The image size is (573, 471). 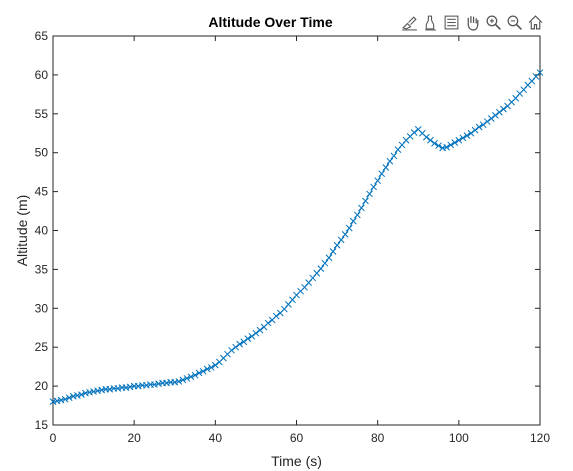 What do you see at coordinates (42, 153) in the screenshot?
I see `y-tick-label: 50` at bounding box center [42, 153].